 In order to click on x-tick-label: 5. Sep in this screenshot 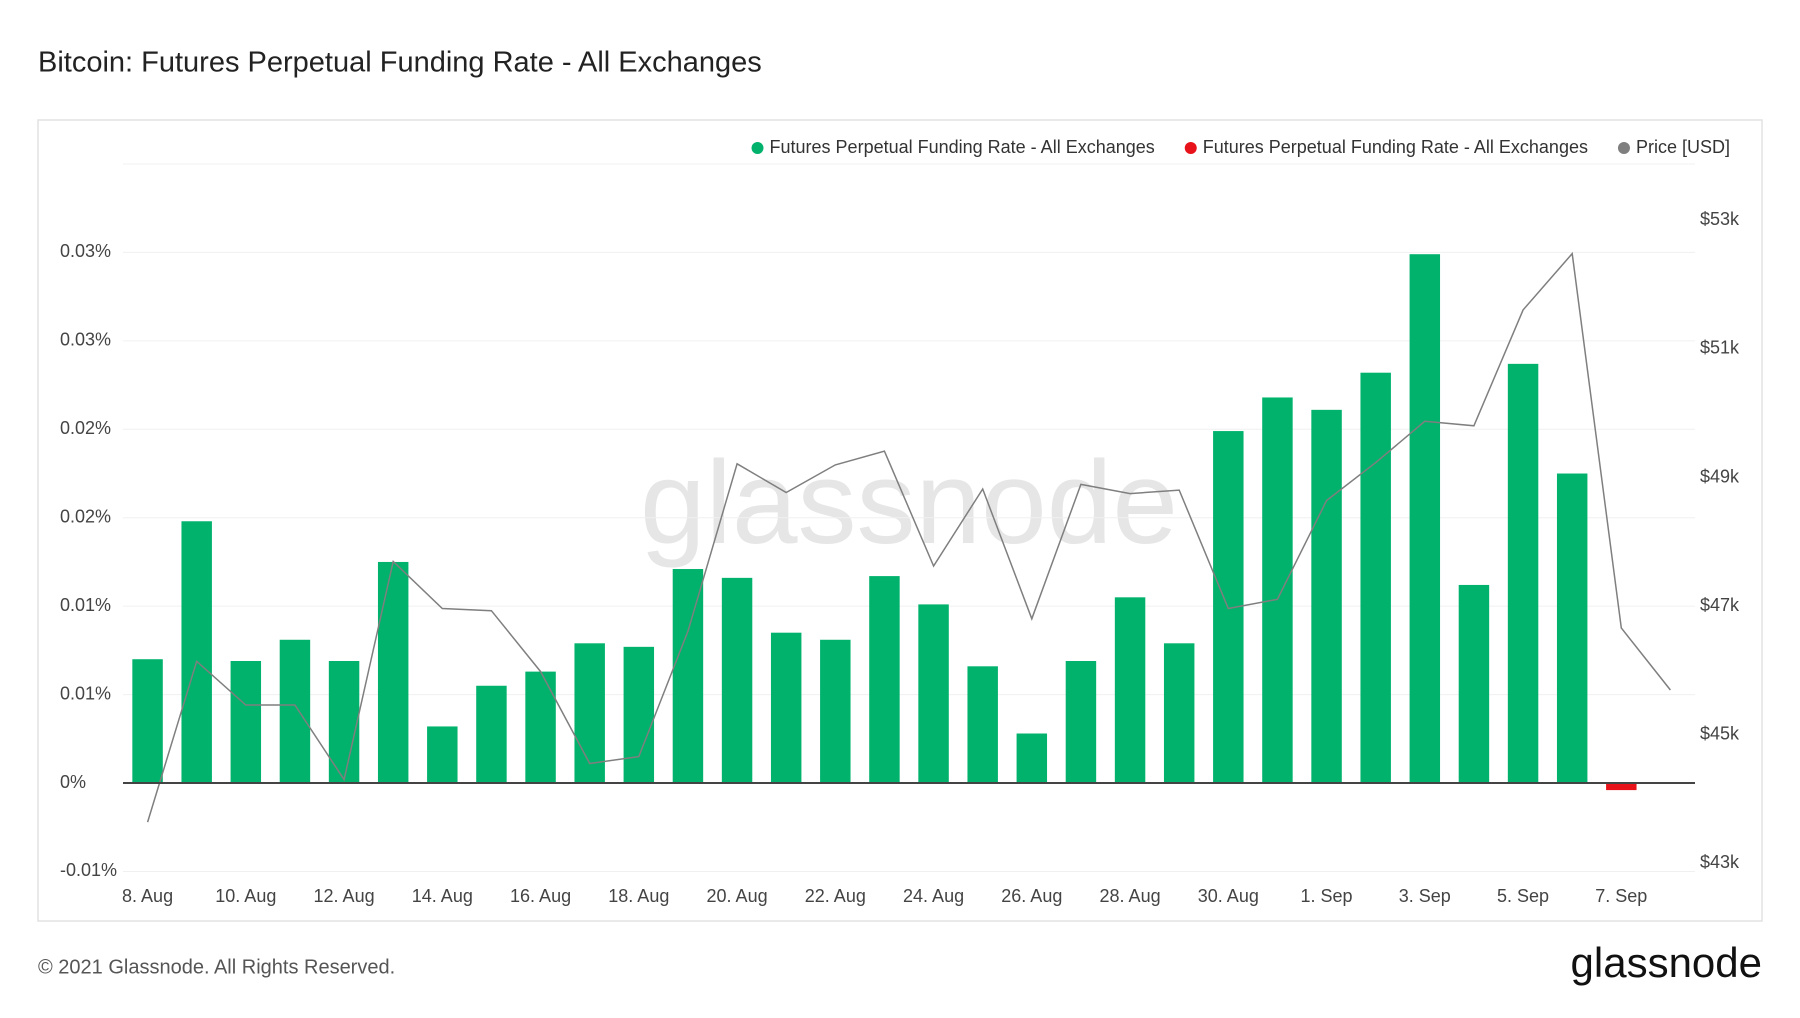, I will do `click(1523, 896)`.